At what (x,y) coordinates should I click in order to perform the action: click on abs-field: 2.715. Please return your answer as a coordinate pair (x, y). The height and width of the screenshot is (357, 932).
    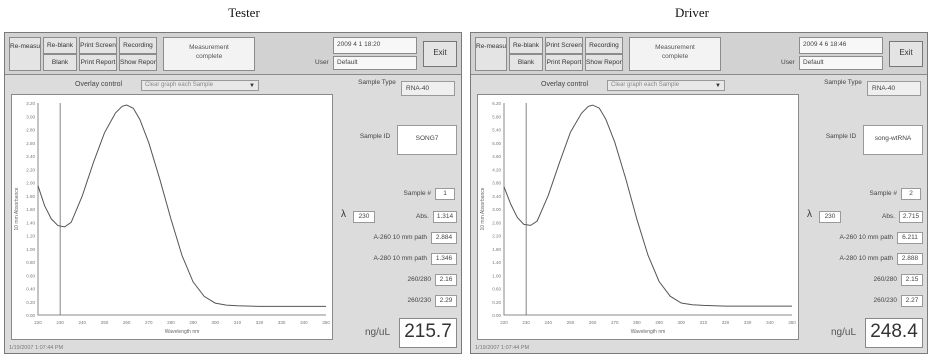
    Looking at the image, I should click on (911, 217).